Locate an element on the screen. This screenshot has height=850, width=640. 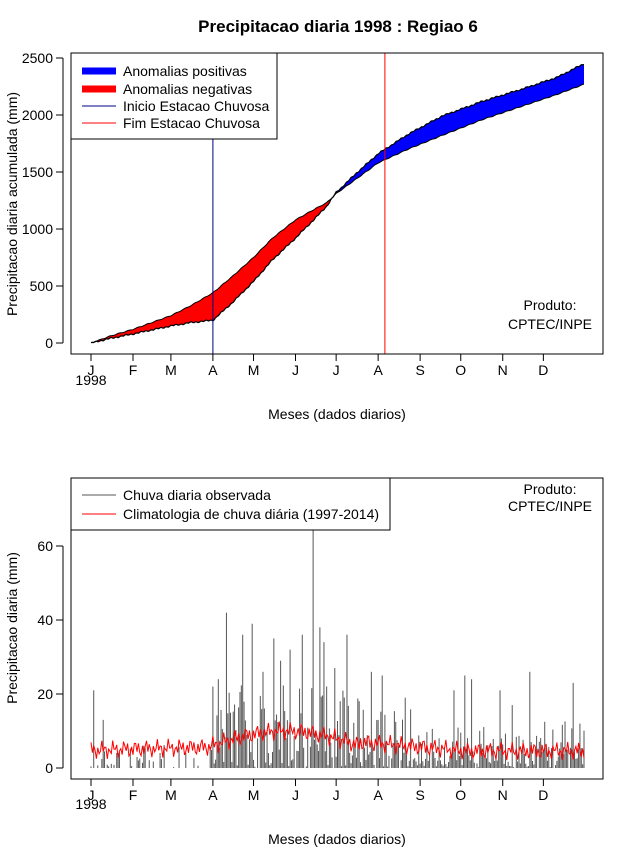
y-tick-label: 0 is located at coordinates (49, 343).